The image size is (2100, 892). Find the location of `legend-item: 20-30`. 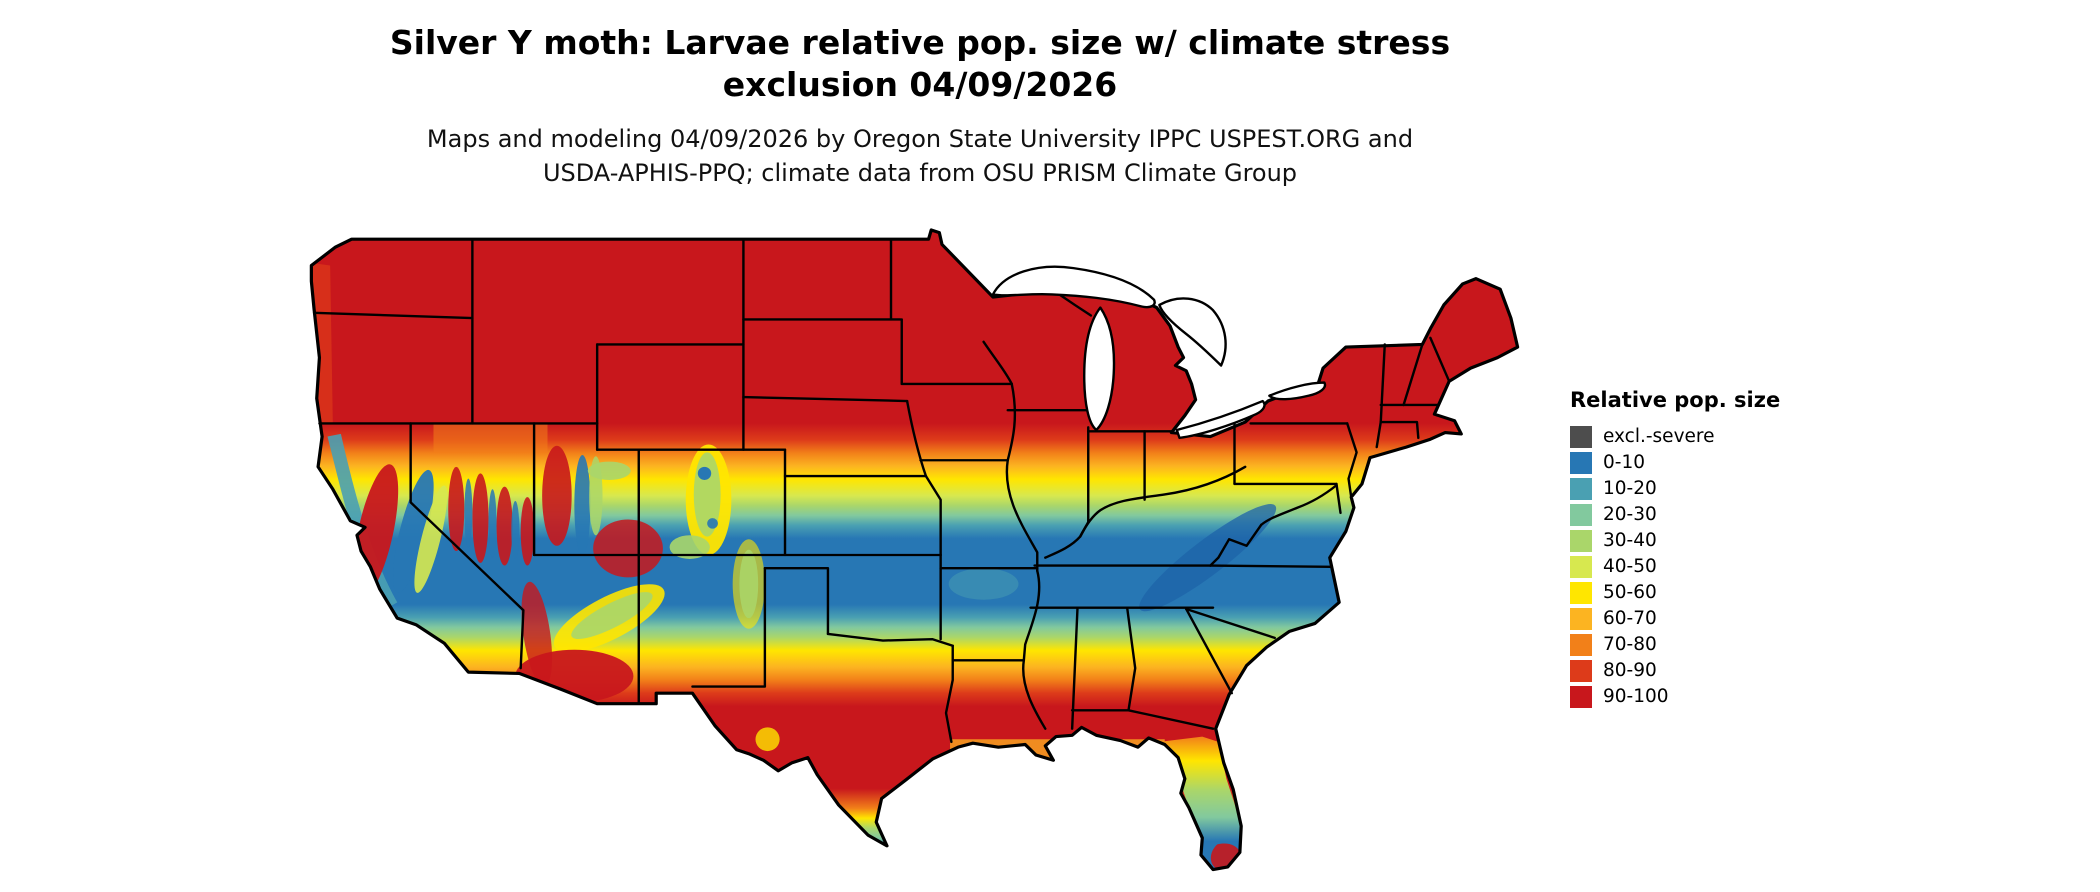

legend-item: 20-30 is located at coordinates (1675, 515).